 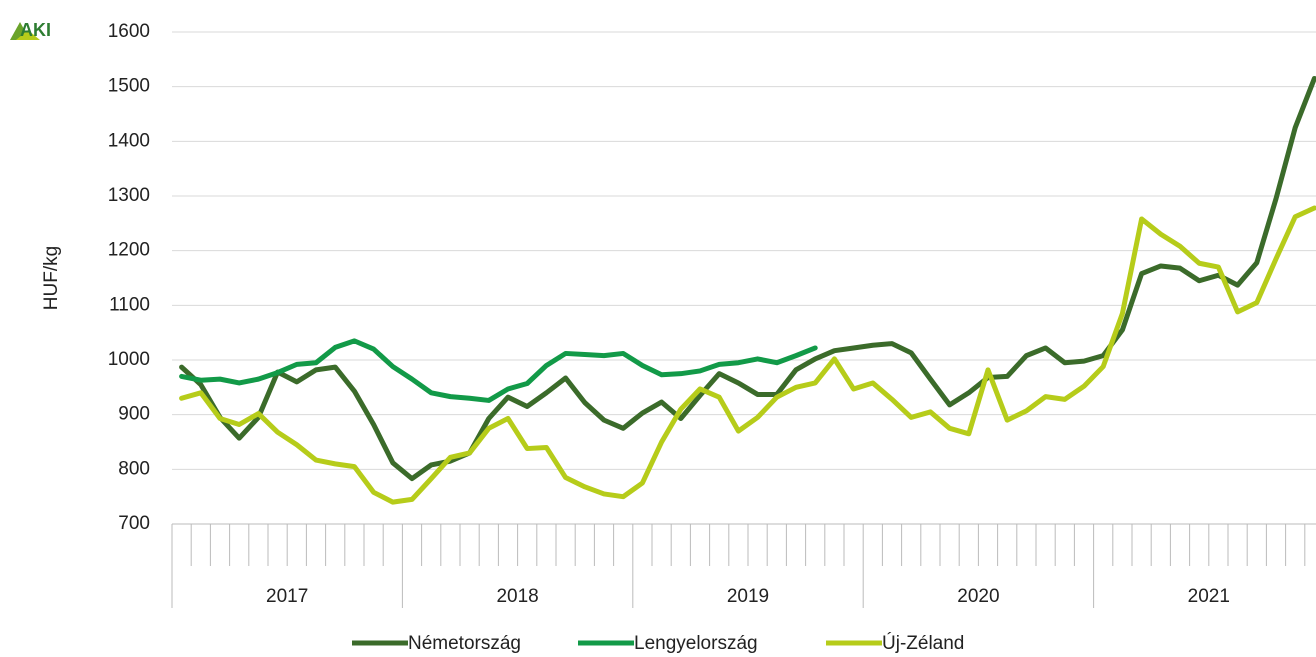 What do you see at coordinates (129, 250) in the screenshot?
I see `y-tick-label: 1200` at bounding box center [129, 250].